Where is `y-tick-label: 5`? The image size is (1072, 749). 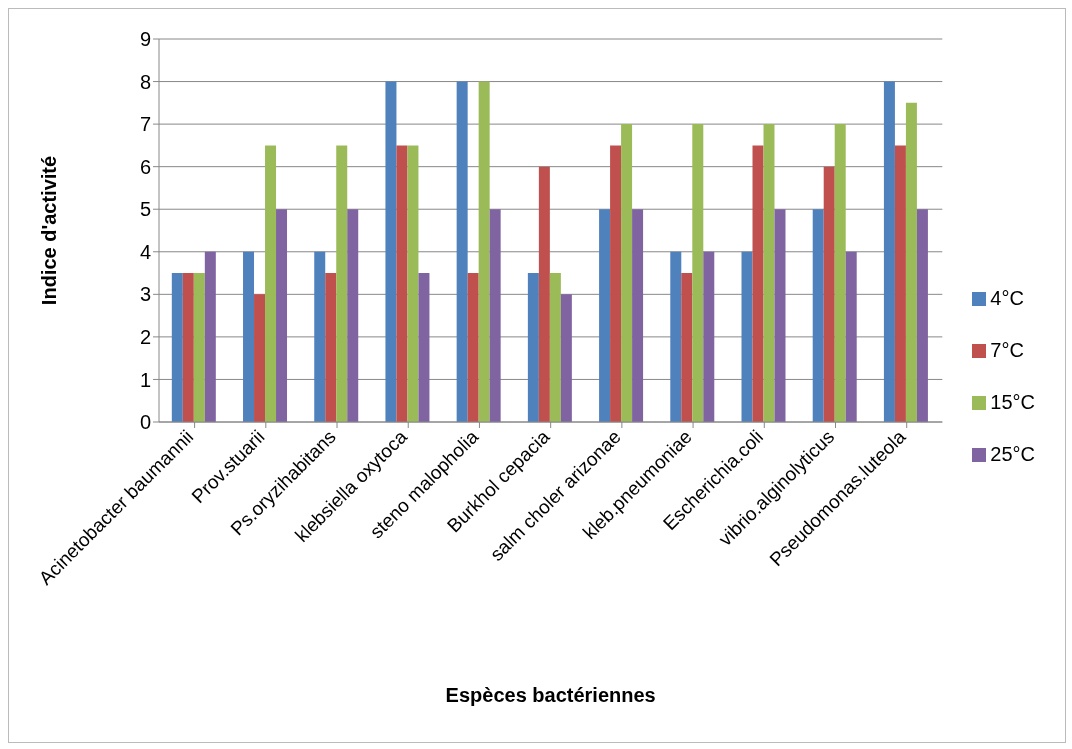
y-tick-label: 5 is located at coordinates (145, 209).